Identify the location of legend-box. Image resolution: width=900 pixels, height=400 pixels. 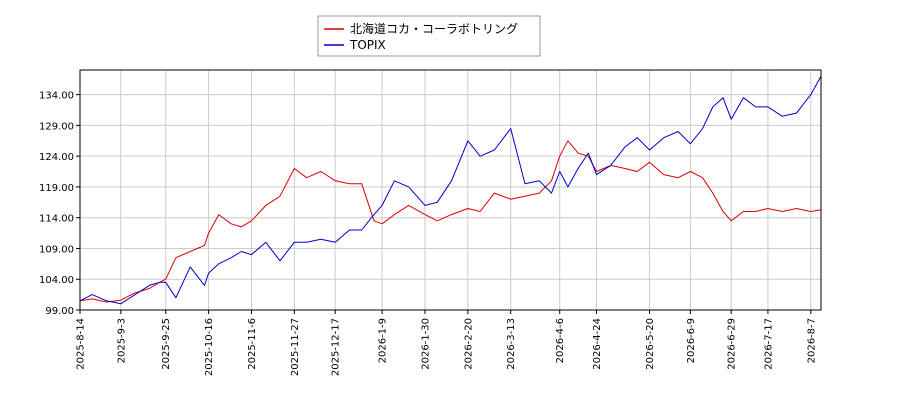
(429, 36).